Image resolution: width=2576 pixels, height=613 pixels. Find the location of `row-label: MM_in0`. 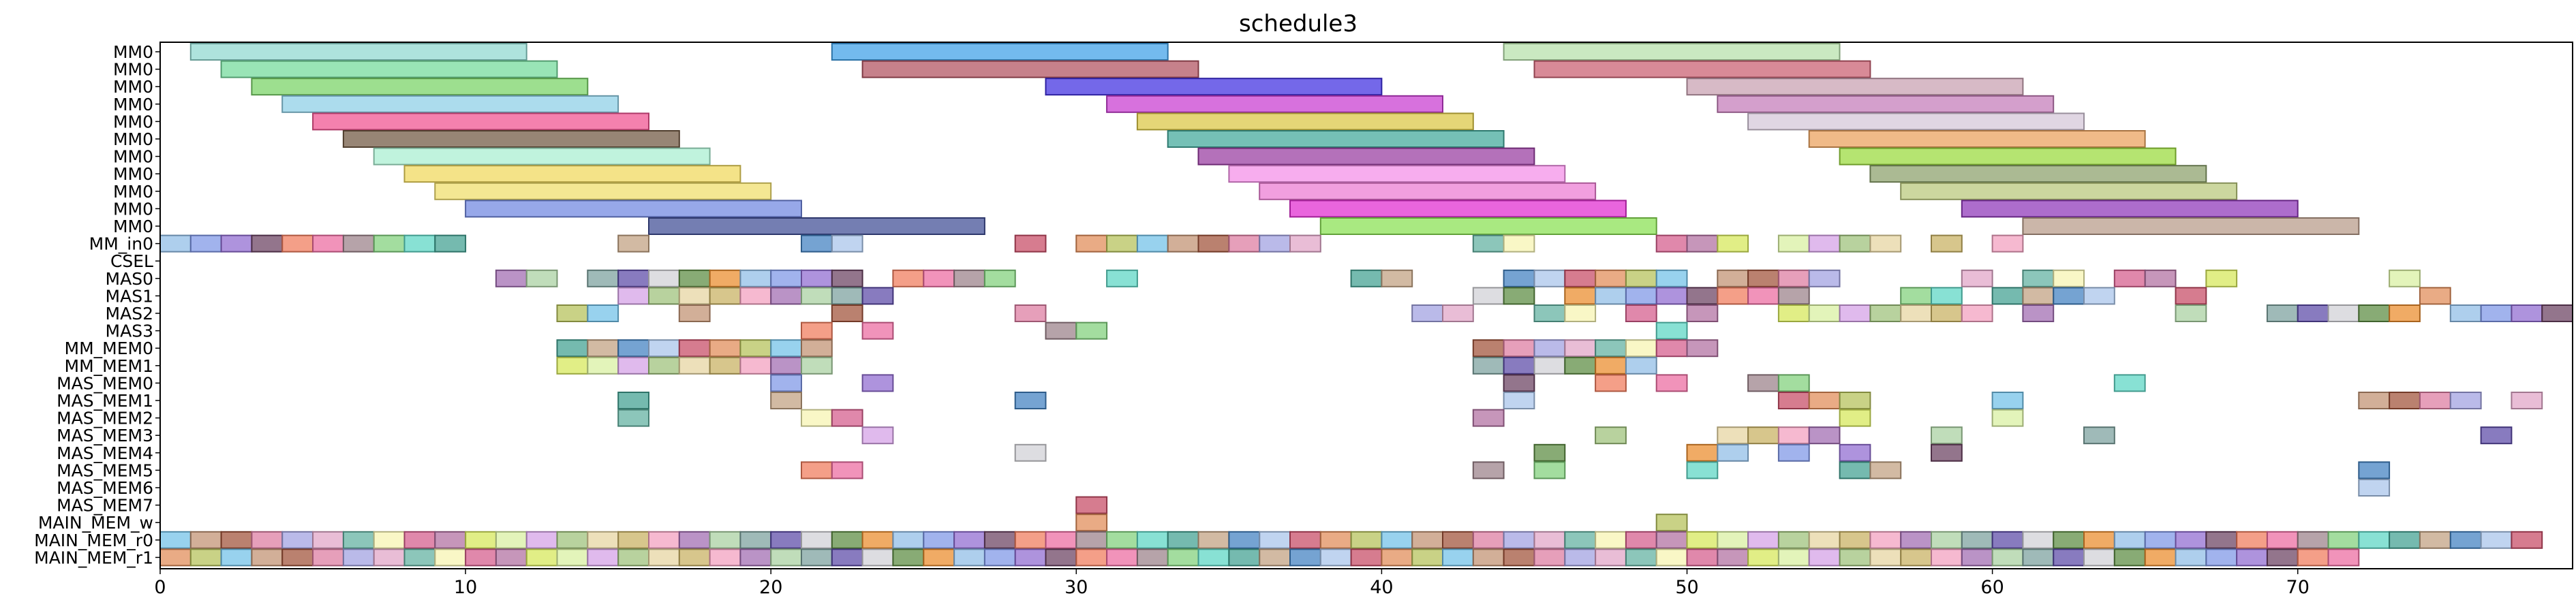

row-label: MM_in0 is located at coordinates (121, 244).